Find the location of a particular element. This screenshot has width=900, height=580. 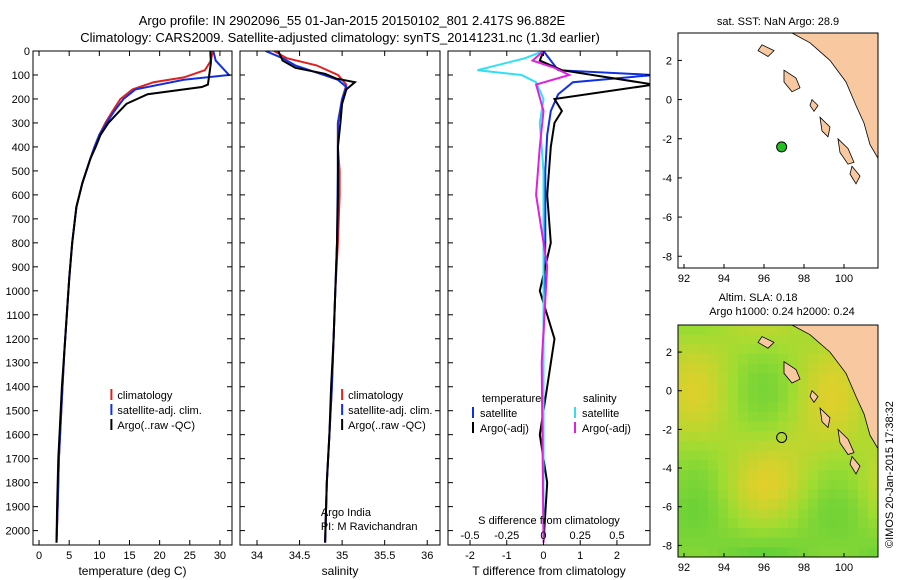

map-x-tick-label: 92 is located at coordinates (684, 279).